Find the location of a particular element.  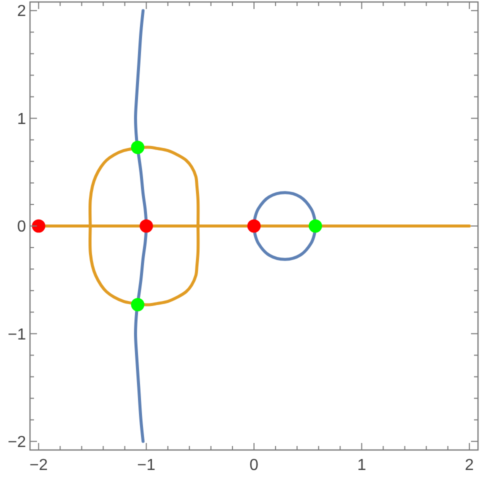

x-tick-label: −2 is located at coordinates (38, 465).